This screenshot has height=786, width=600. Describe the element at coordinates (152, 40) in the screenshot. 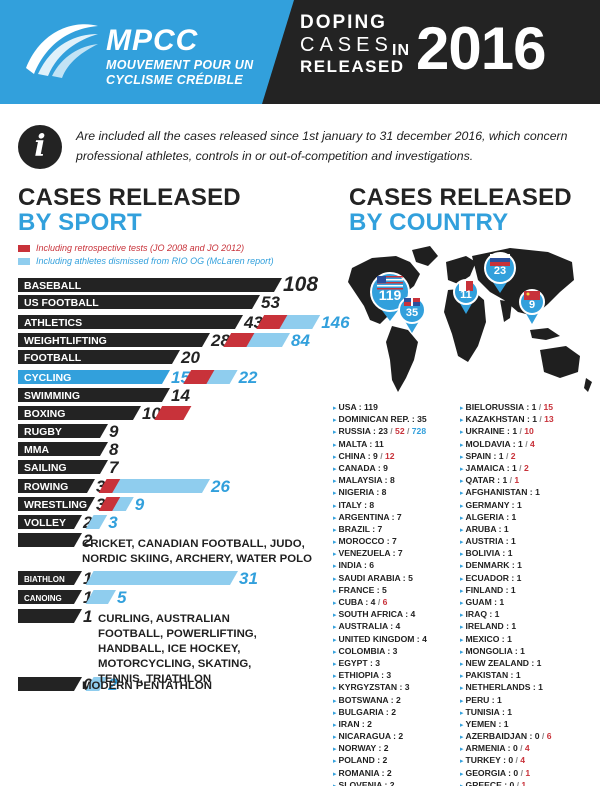

I see `logo-title: MPCC` at that location.